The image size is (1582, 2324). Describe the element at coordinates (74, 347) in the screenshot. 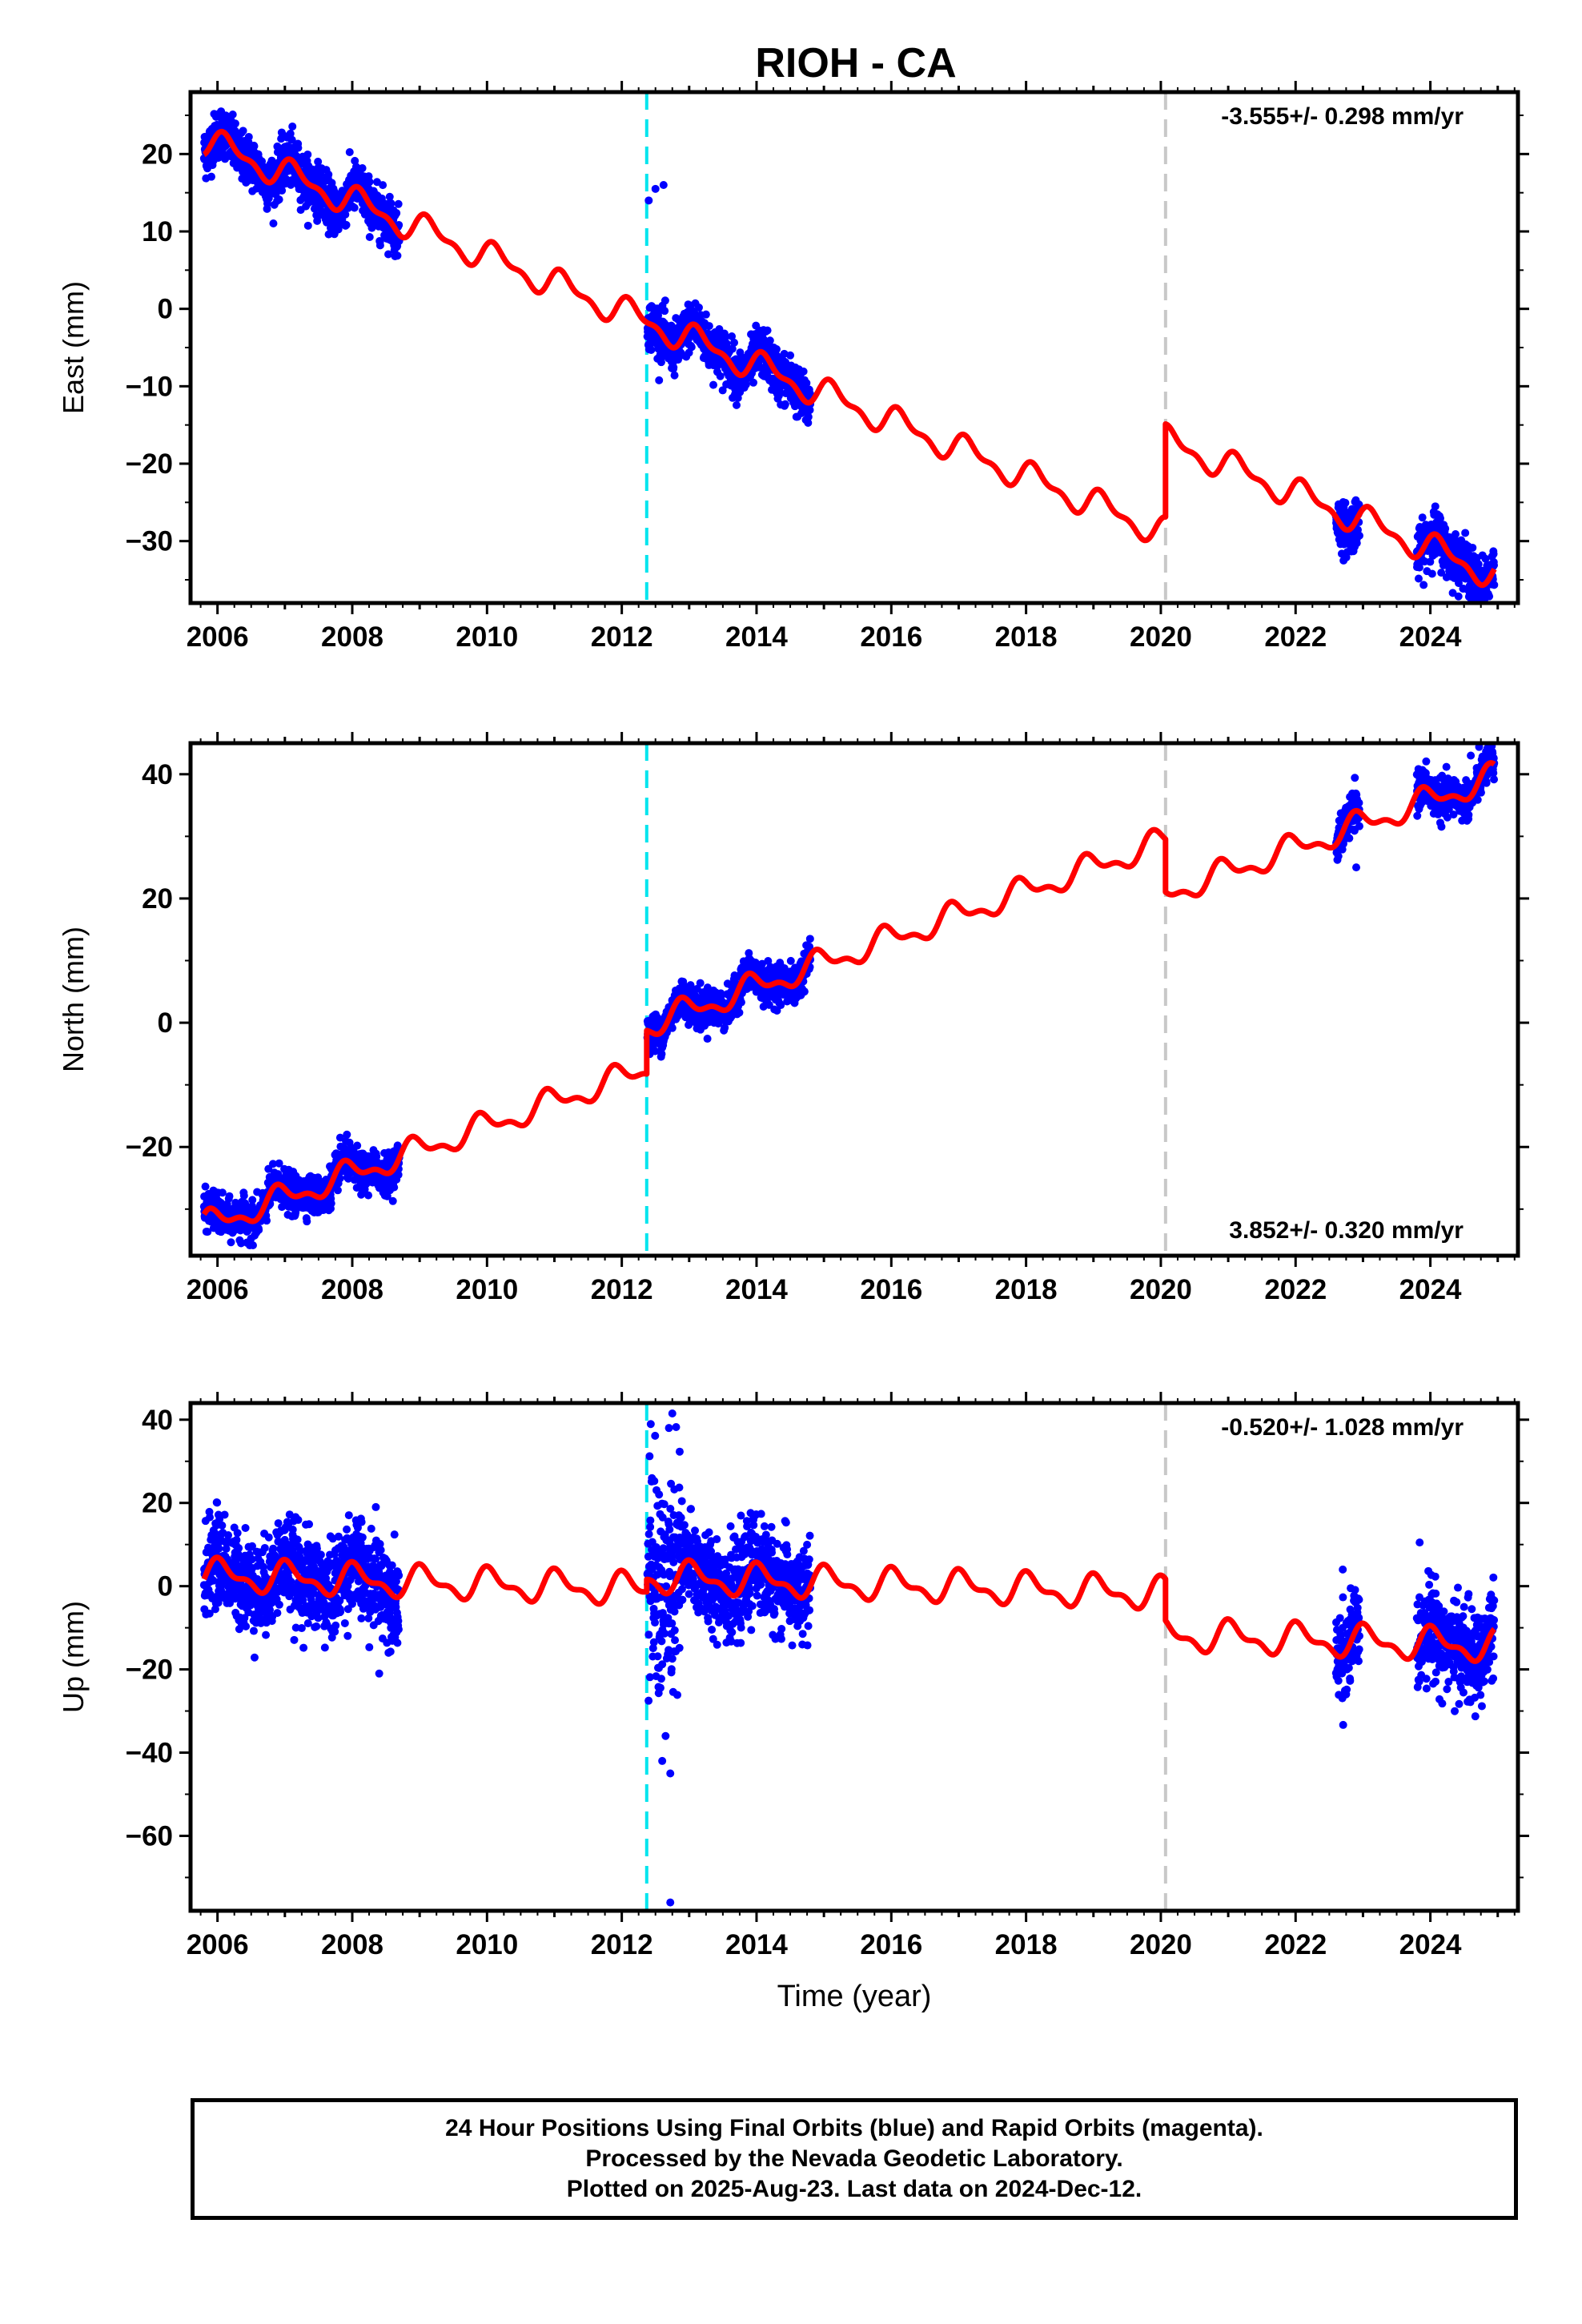

I see `y-axis-label: East (mm)` at that location.